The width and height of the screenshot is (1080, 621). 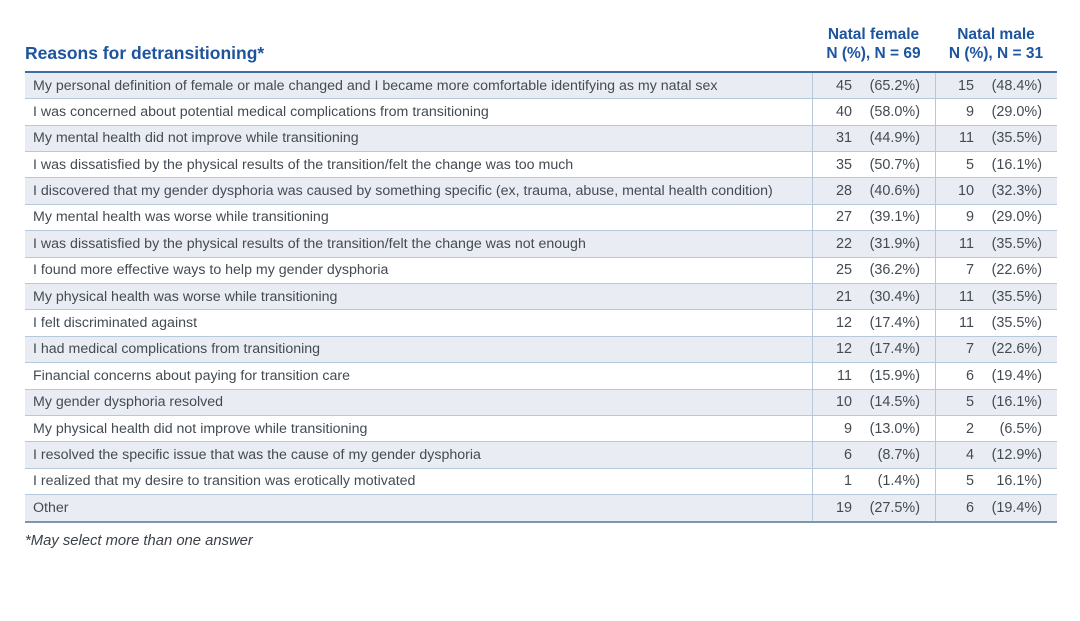 What do you see at coordinates (843, 270) in the screenshot?
I see `female-n-value: 25` at bounding box center [843, 270].